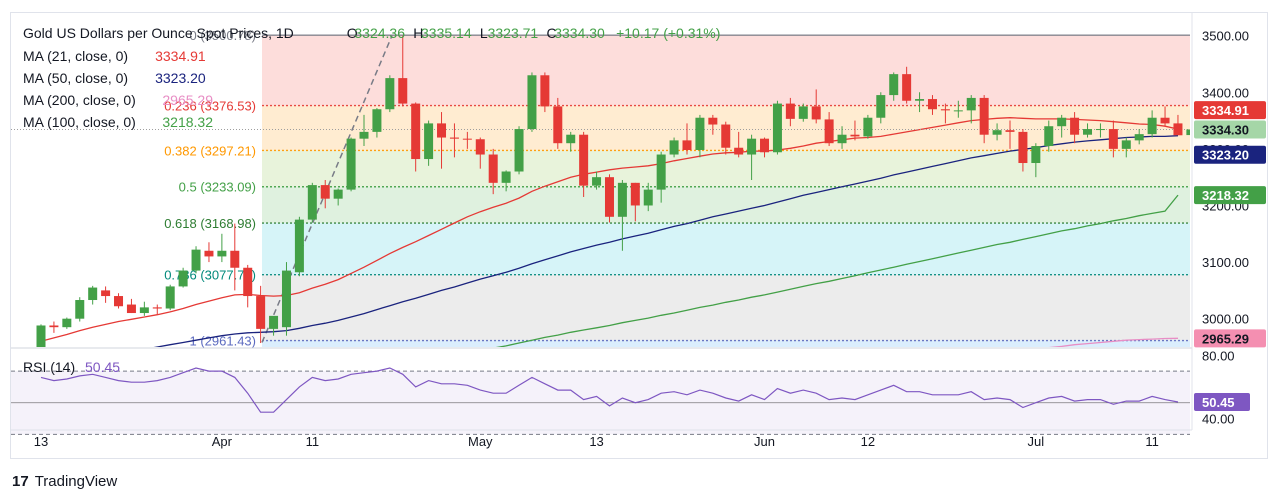 Image resolution: width=1280 pixels, height=502 pixels. Describe the element at coordinates (513, 33) in the screenshot. I see `low-value: 3323.71` at that location.